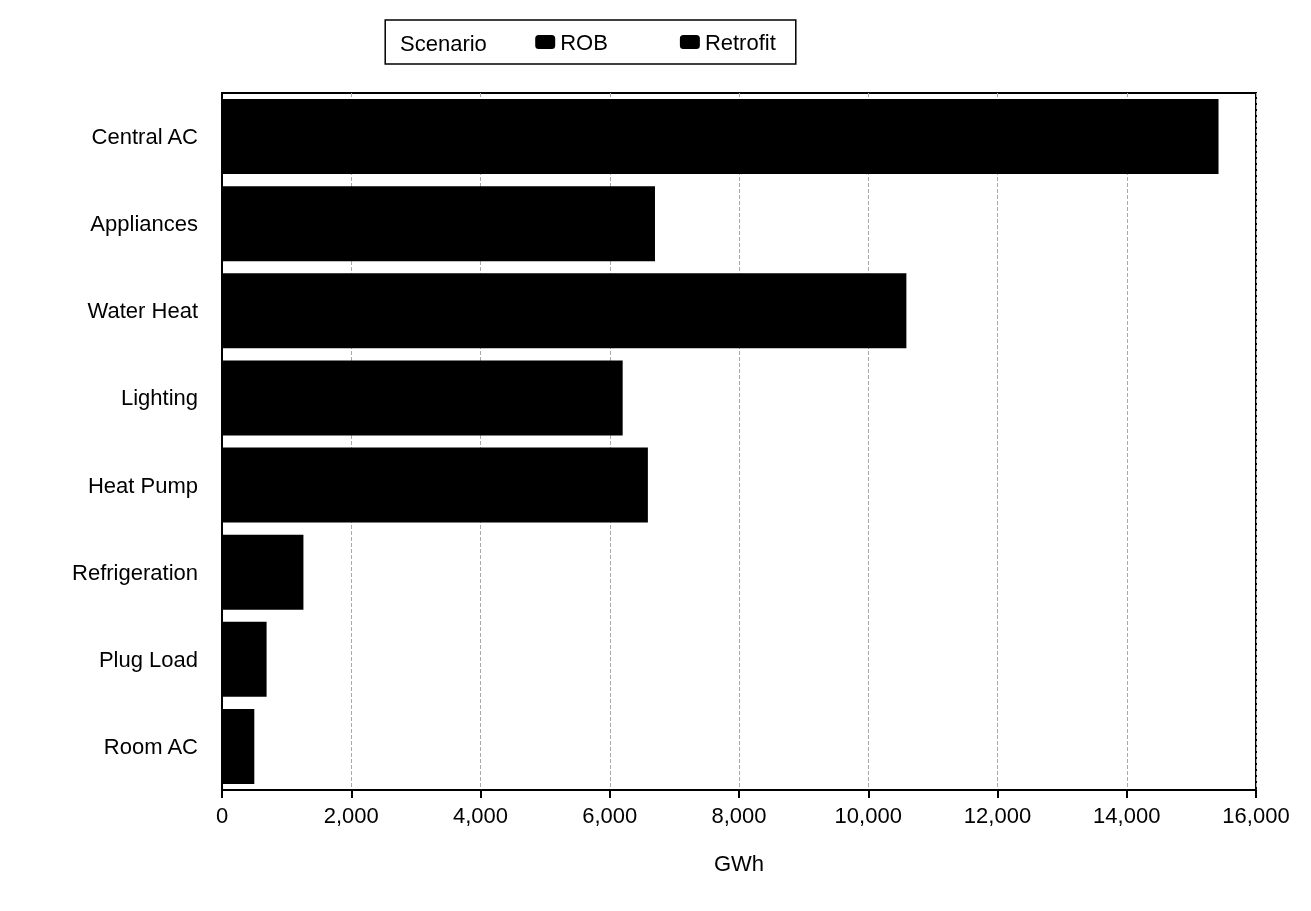  Describe the element at coordinates (739, 815) in the screenshot. I see `x-tick-label: 8,000` at that location.